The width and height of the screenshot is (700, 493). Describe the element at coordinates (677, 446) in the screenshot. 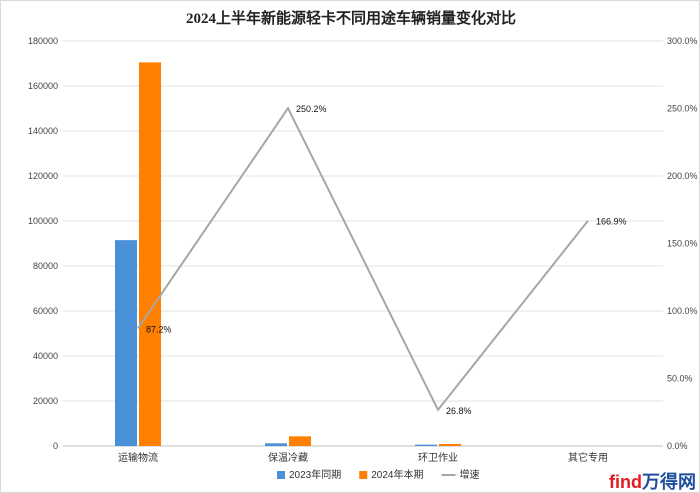

I see `y-right-tick-label: 0.0%` at that location.